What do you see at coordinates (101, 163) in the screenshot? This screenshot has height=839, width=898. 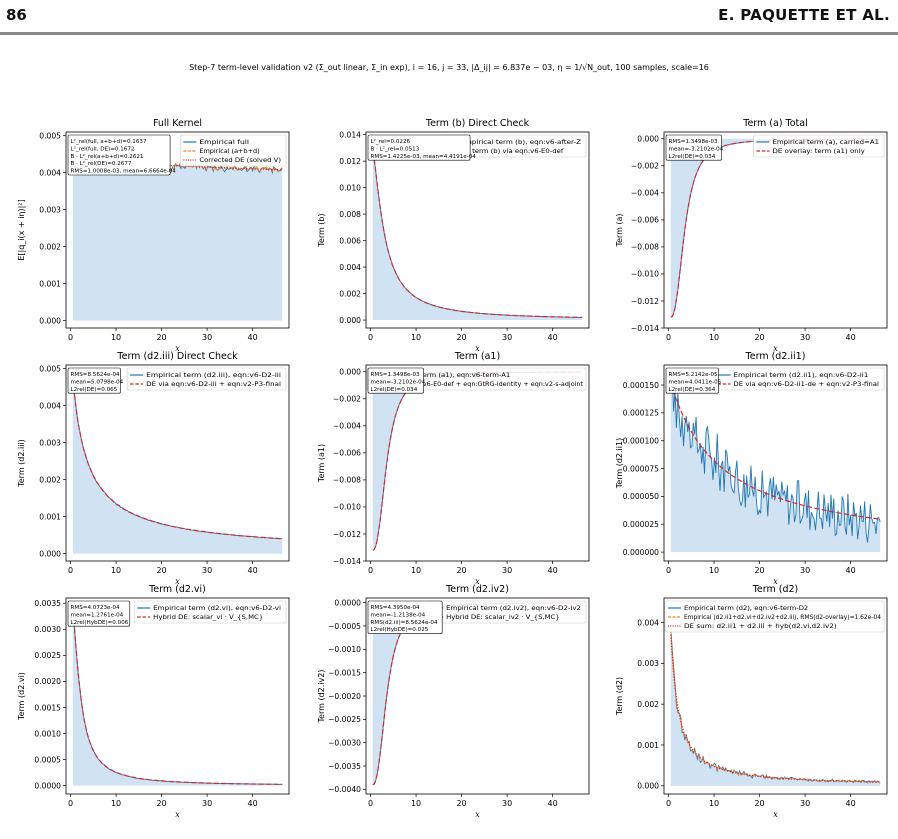 I see `stats-line: B · L²_rel(DE)=0.2677` at bounding box center [101, 163].